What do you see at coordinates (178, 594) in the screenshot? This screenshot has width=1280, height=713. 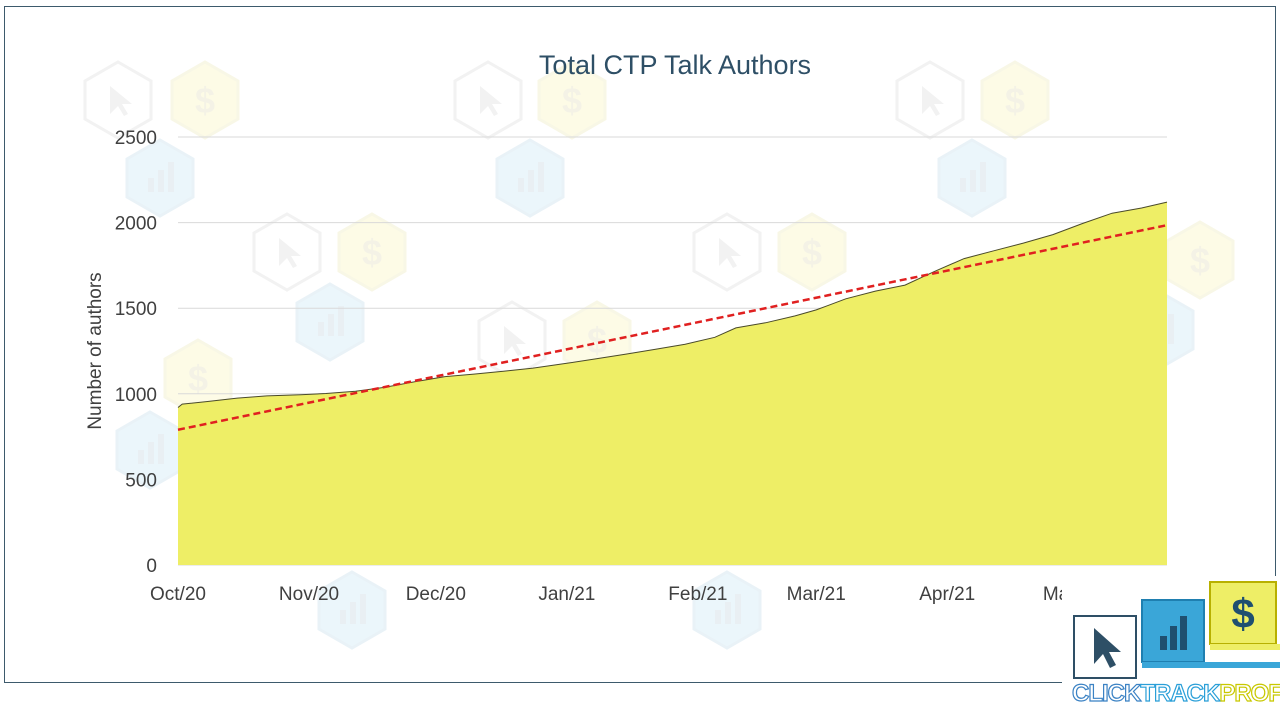 I see `x-tick-label: Oct/20` at bounding box center [178, 594].